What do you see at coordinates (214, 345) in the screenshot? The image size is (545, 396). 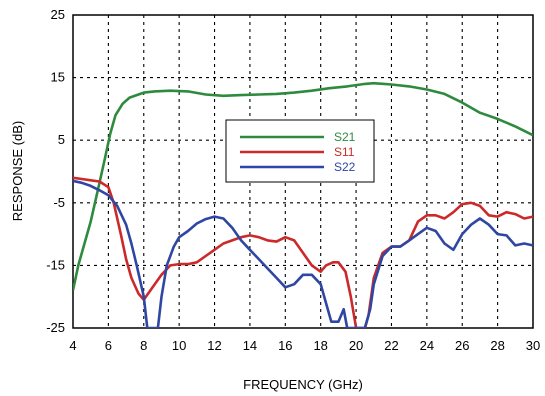 I see `x-tick-label: 12` at bounding box center [214, 345].